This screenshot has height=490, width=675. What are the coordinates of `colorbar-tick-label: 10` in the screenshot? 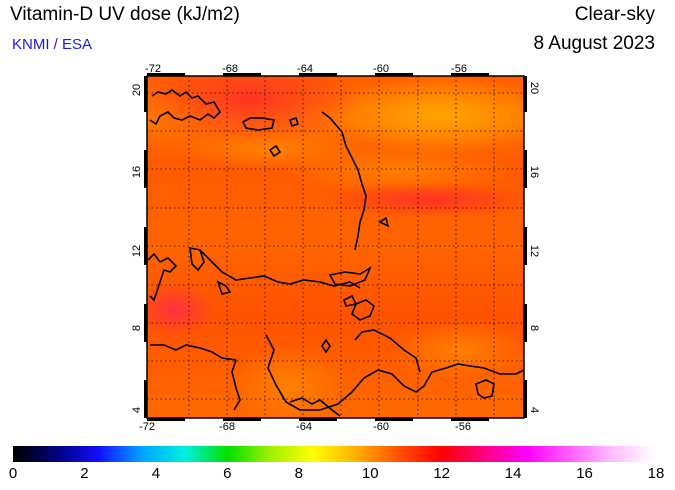 It's located at (370, 473).